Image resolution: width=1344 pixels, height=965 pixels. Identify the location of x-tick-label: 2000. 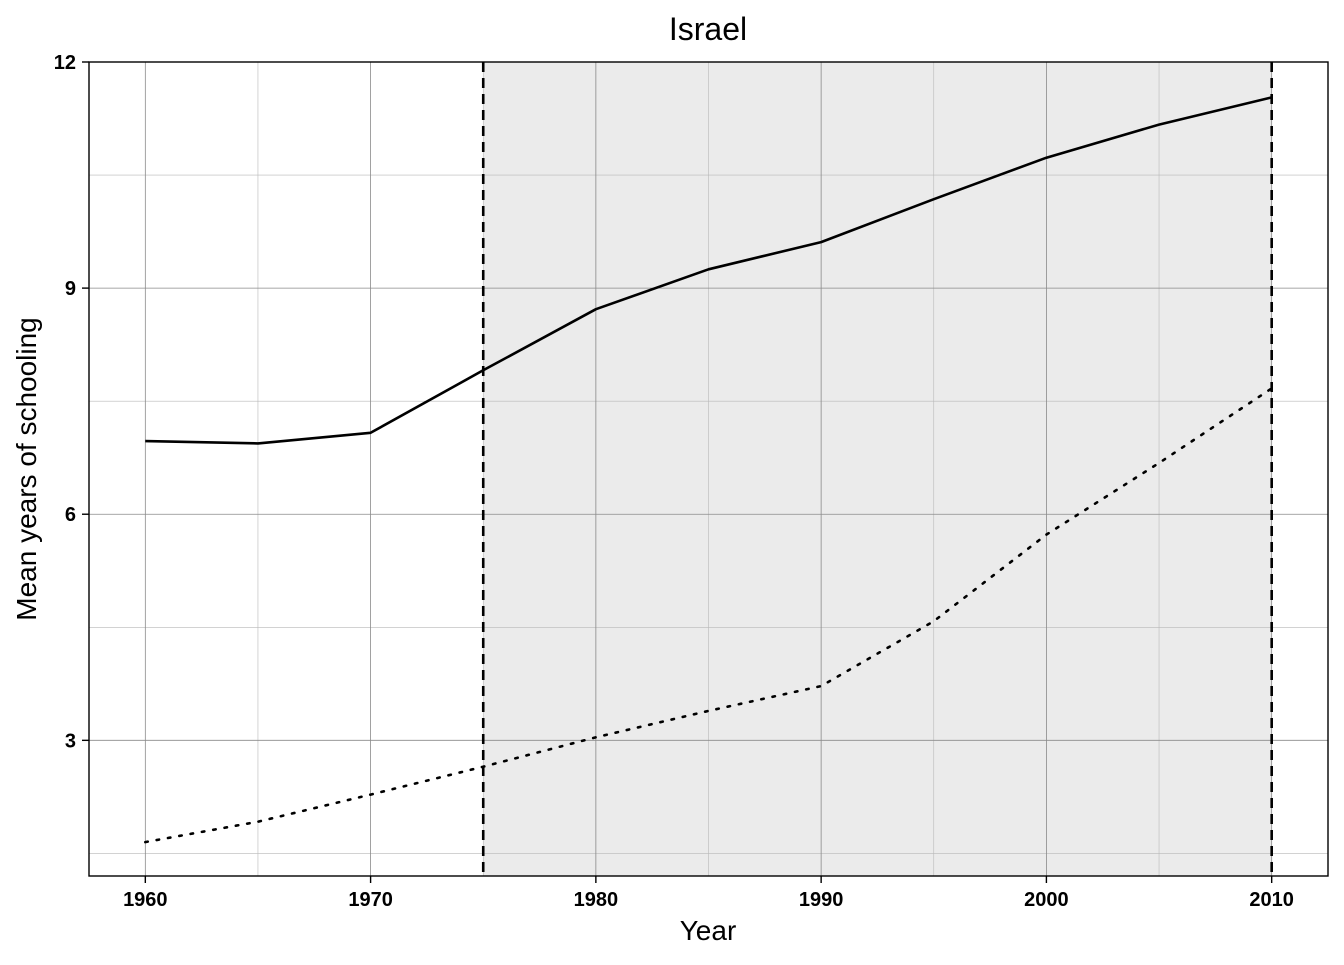
(1046, 900).